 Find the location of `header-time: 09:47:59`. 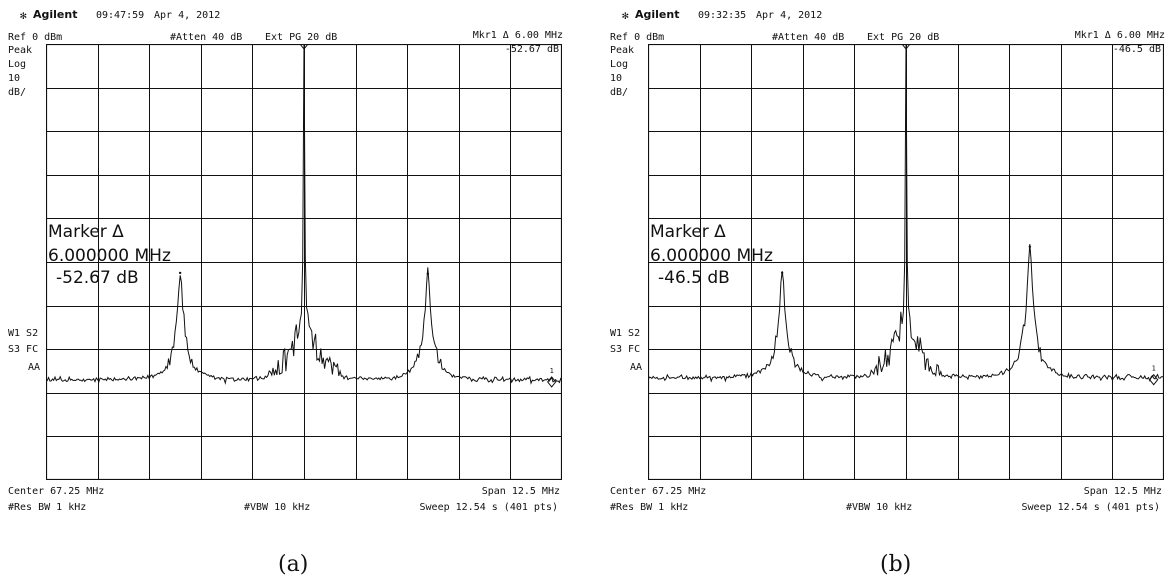

header-time: 09:47:59 is located at coordinates (120, 15).